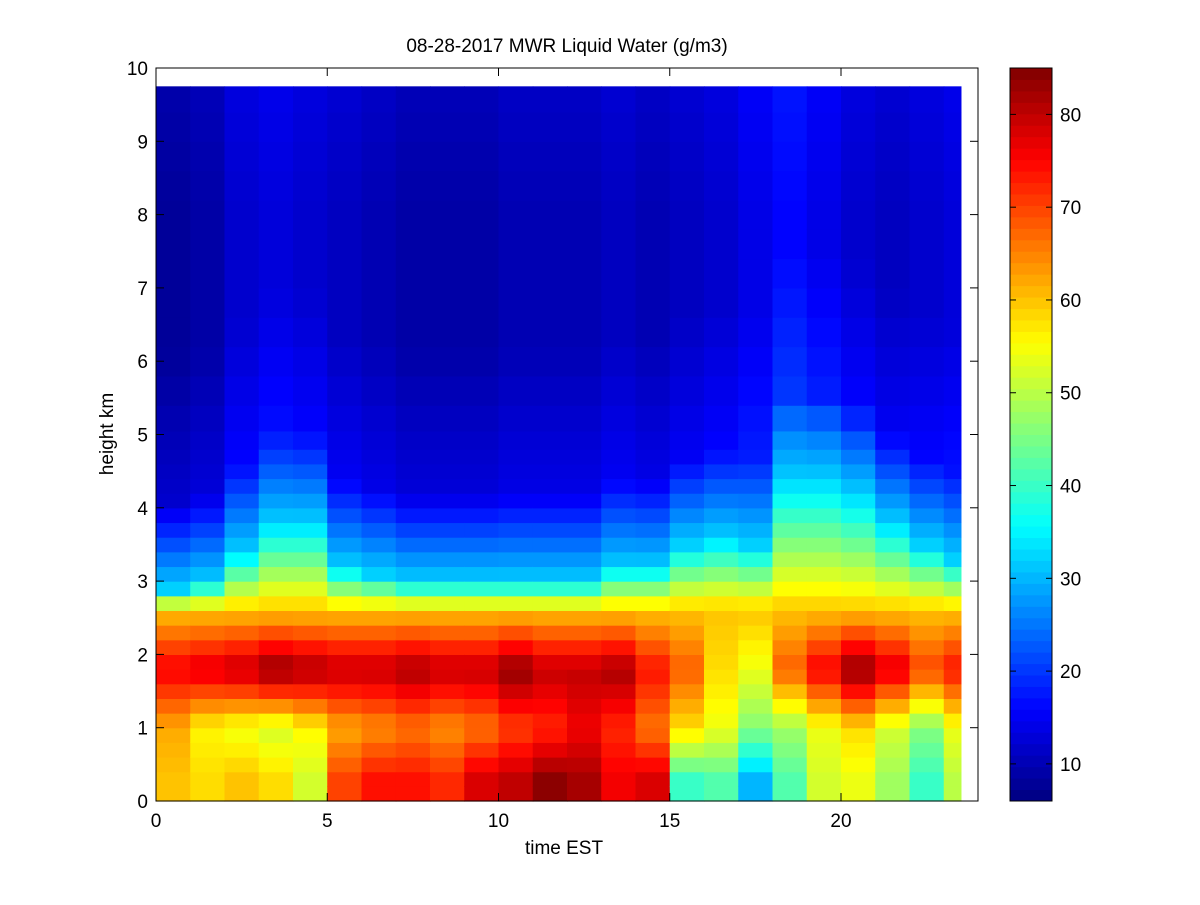  I want to click on colorbar-tick-label: 20, so click(1070, 672).